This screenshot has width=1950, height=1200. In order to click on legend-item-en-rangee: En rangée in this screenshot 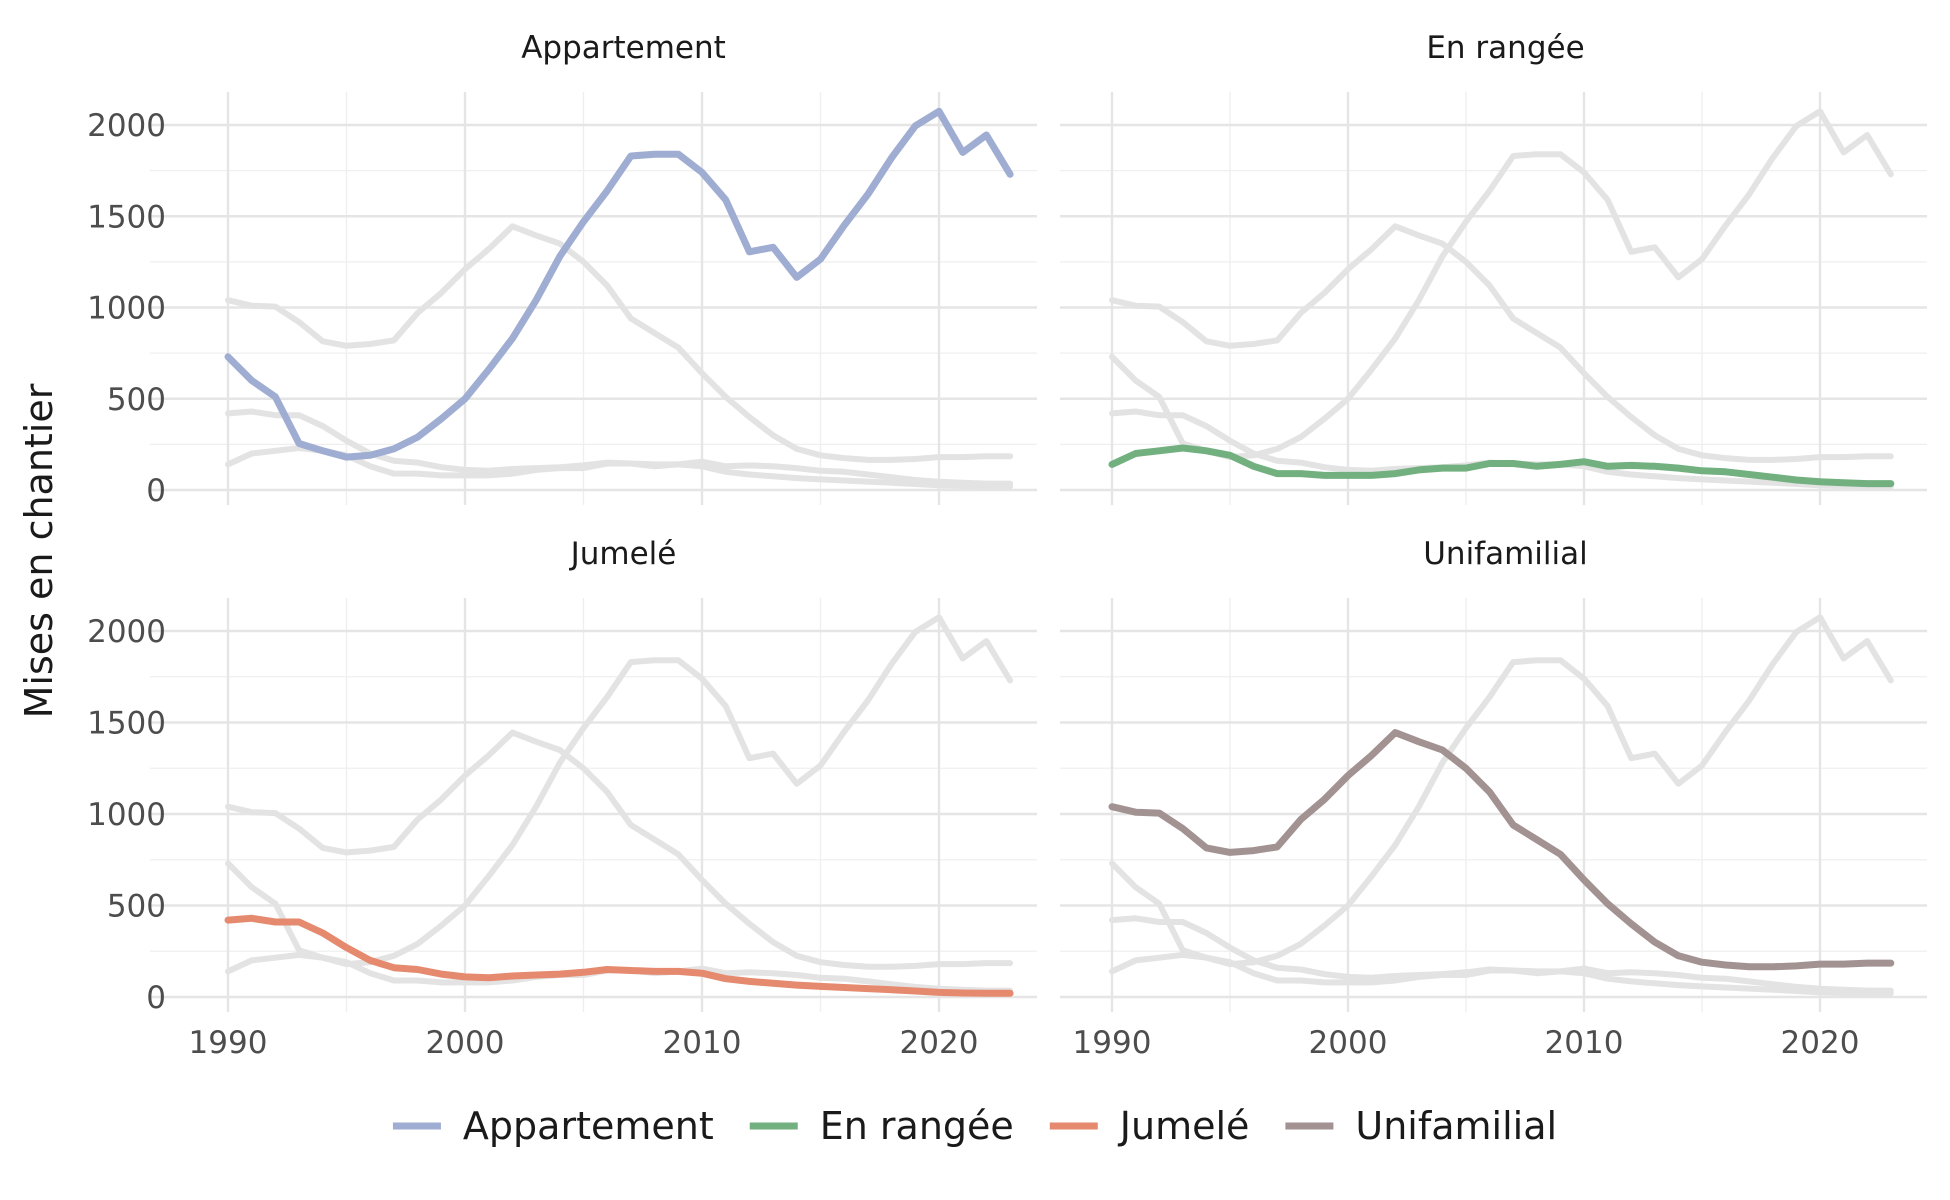, I will do `click(881, 1126)`.